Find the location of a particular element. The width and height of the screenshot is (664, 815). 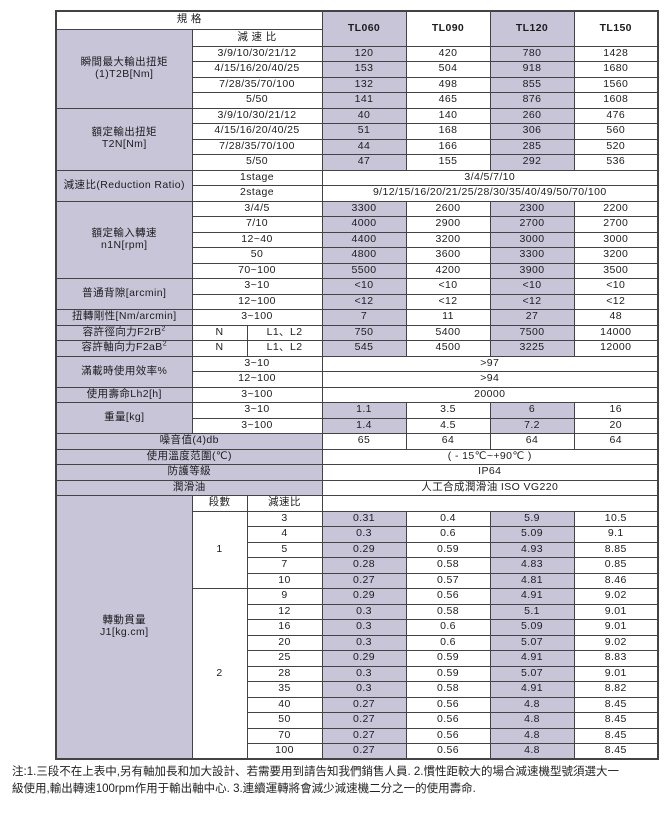

value-cell: 560 is located at coordinates (616, 131).